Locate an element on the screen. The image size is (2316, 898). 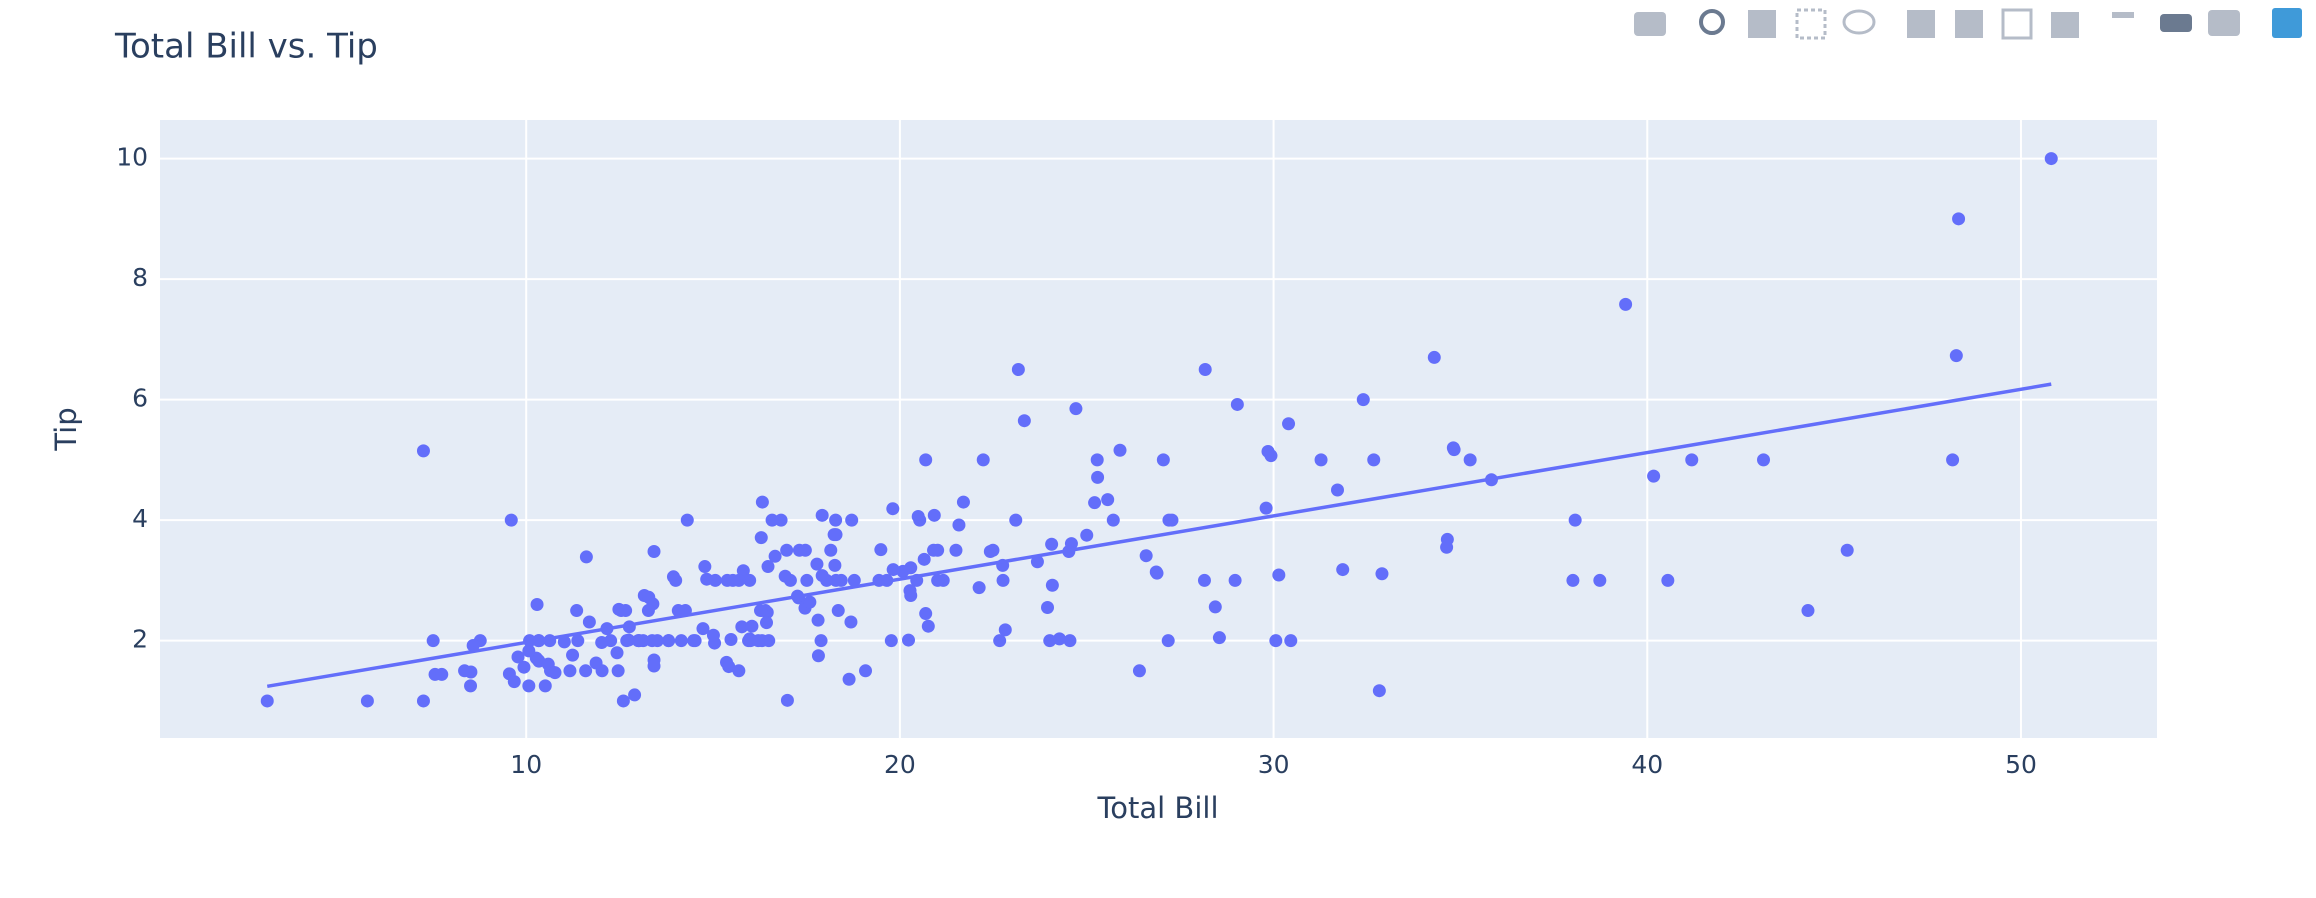
plotly-logo is located at coordinates (2287, 23).